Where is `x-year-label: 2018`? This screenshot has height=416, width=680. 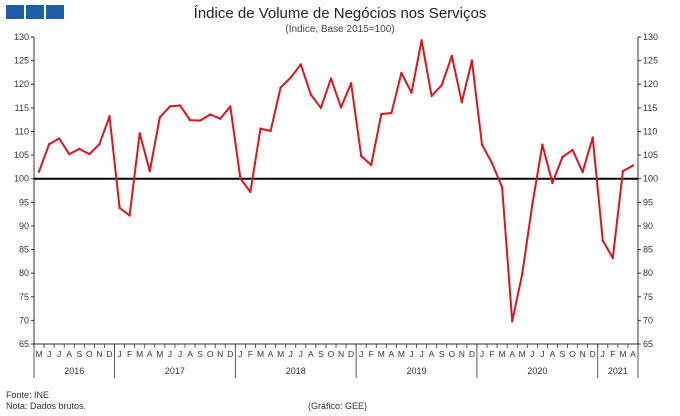 x-year-label: 2018 is located at coordinates (296, 371).